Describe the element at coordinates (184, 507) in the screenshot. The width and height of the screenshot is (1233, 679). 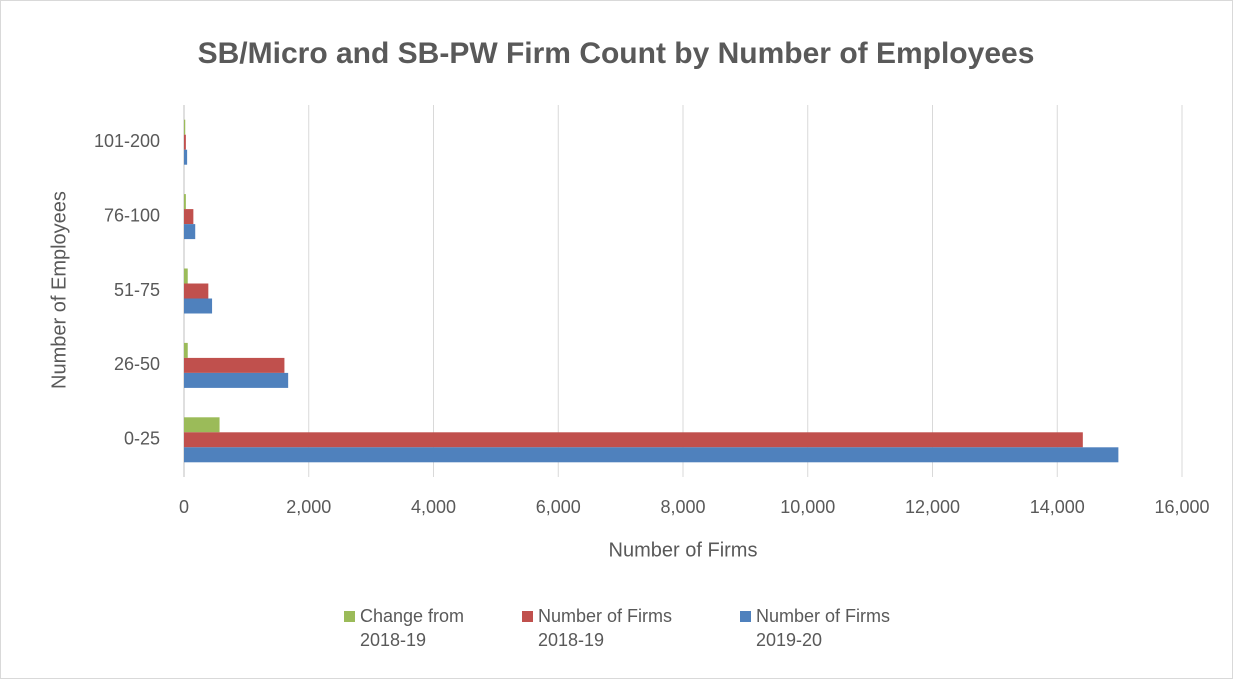
I see `x-tick-label: 0` at that location.